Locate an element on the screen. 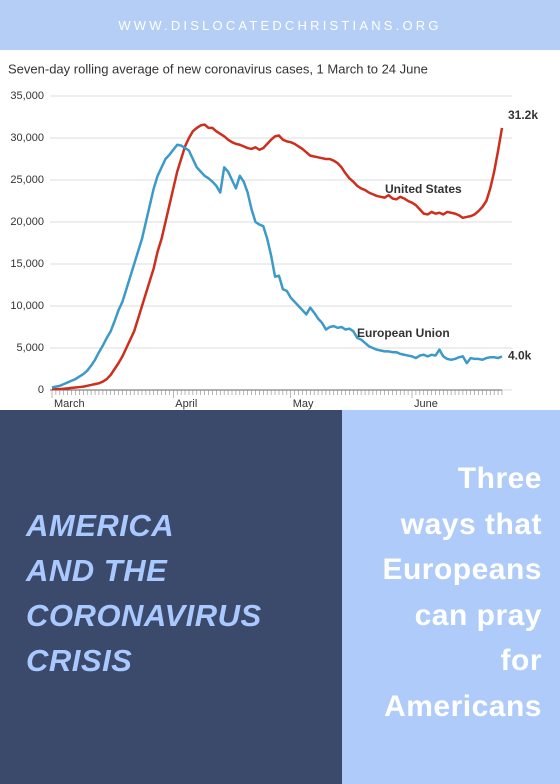  y-tick-label: 20,000 is located at coordinates (27, 222).